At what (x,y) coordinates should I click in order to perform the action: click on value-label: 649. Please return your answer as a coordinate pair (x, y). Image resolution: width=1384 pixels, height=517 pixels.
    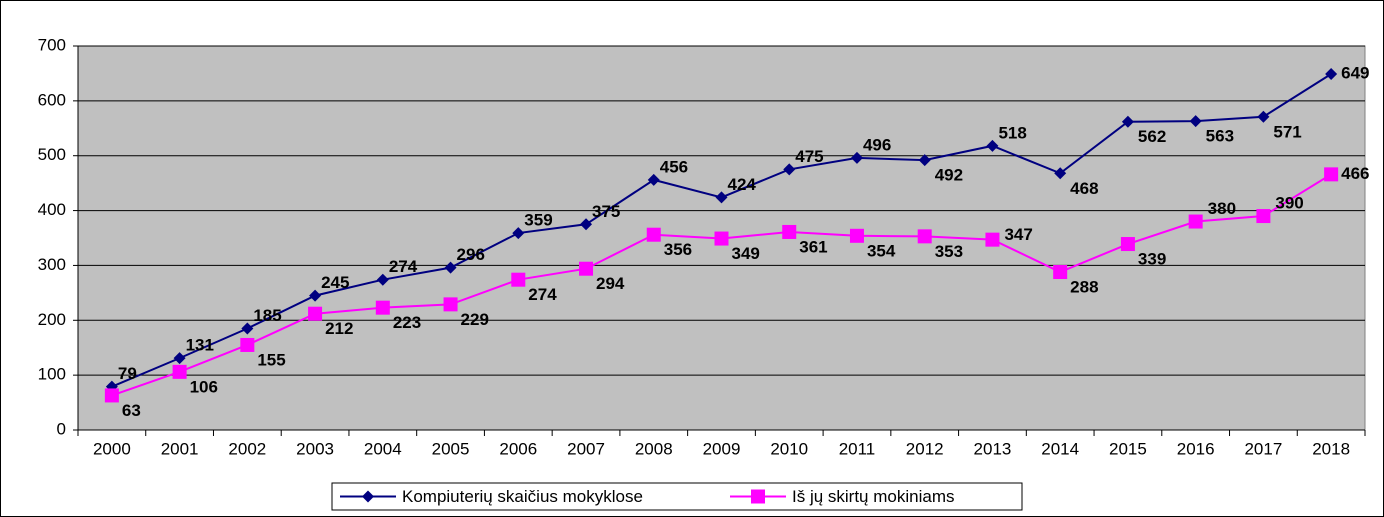
    Looking at the image, I should click on (1355, 72).